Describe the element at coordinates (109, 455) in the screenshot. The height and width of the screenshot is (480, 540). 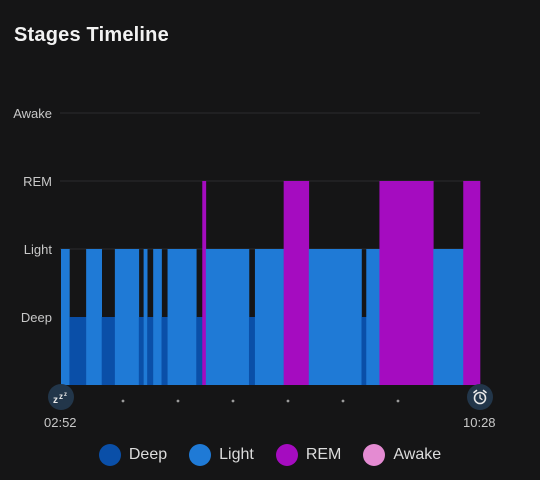
I see `legend-swatch-deep` at that location.